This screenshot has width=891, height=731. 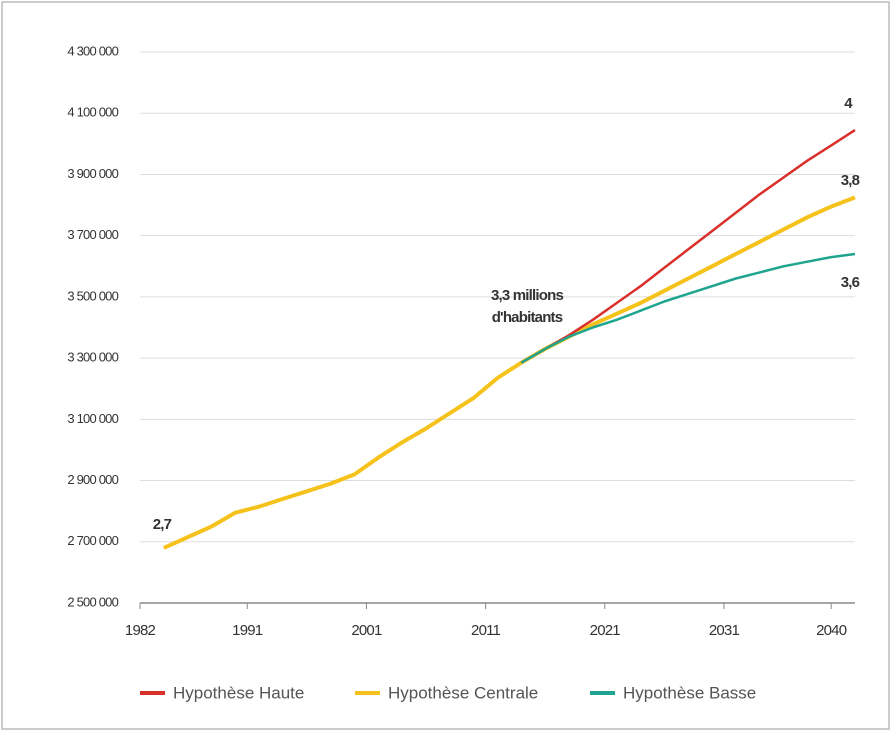 I want to click on legend-label: Hypothèse Centrale, so click(x=463, y=692).